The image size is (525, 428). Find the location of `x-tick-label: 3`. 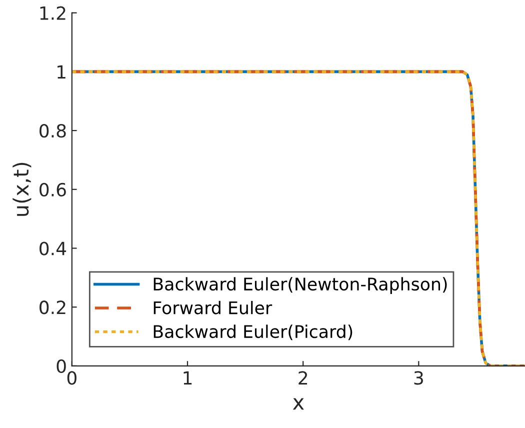

x-tick-label: 3 is located at coordinates (418, 378).